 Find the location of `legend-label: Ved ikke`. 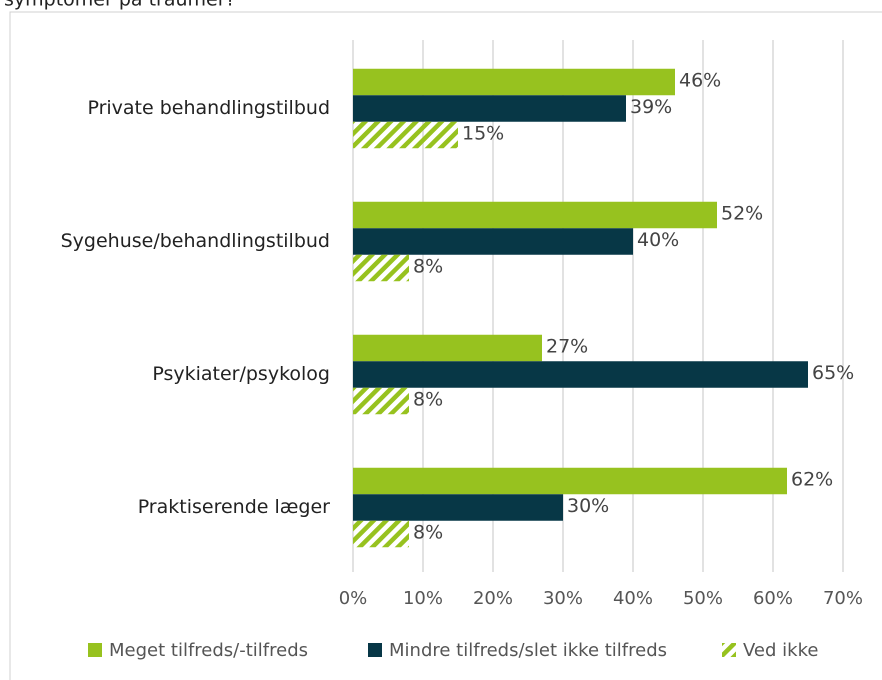

legend-label: Ved ikke is located at coordinates (780, 650).